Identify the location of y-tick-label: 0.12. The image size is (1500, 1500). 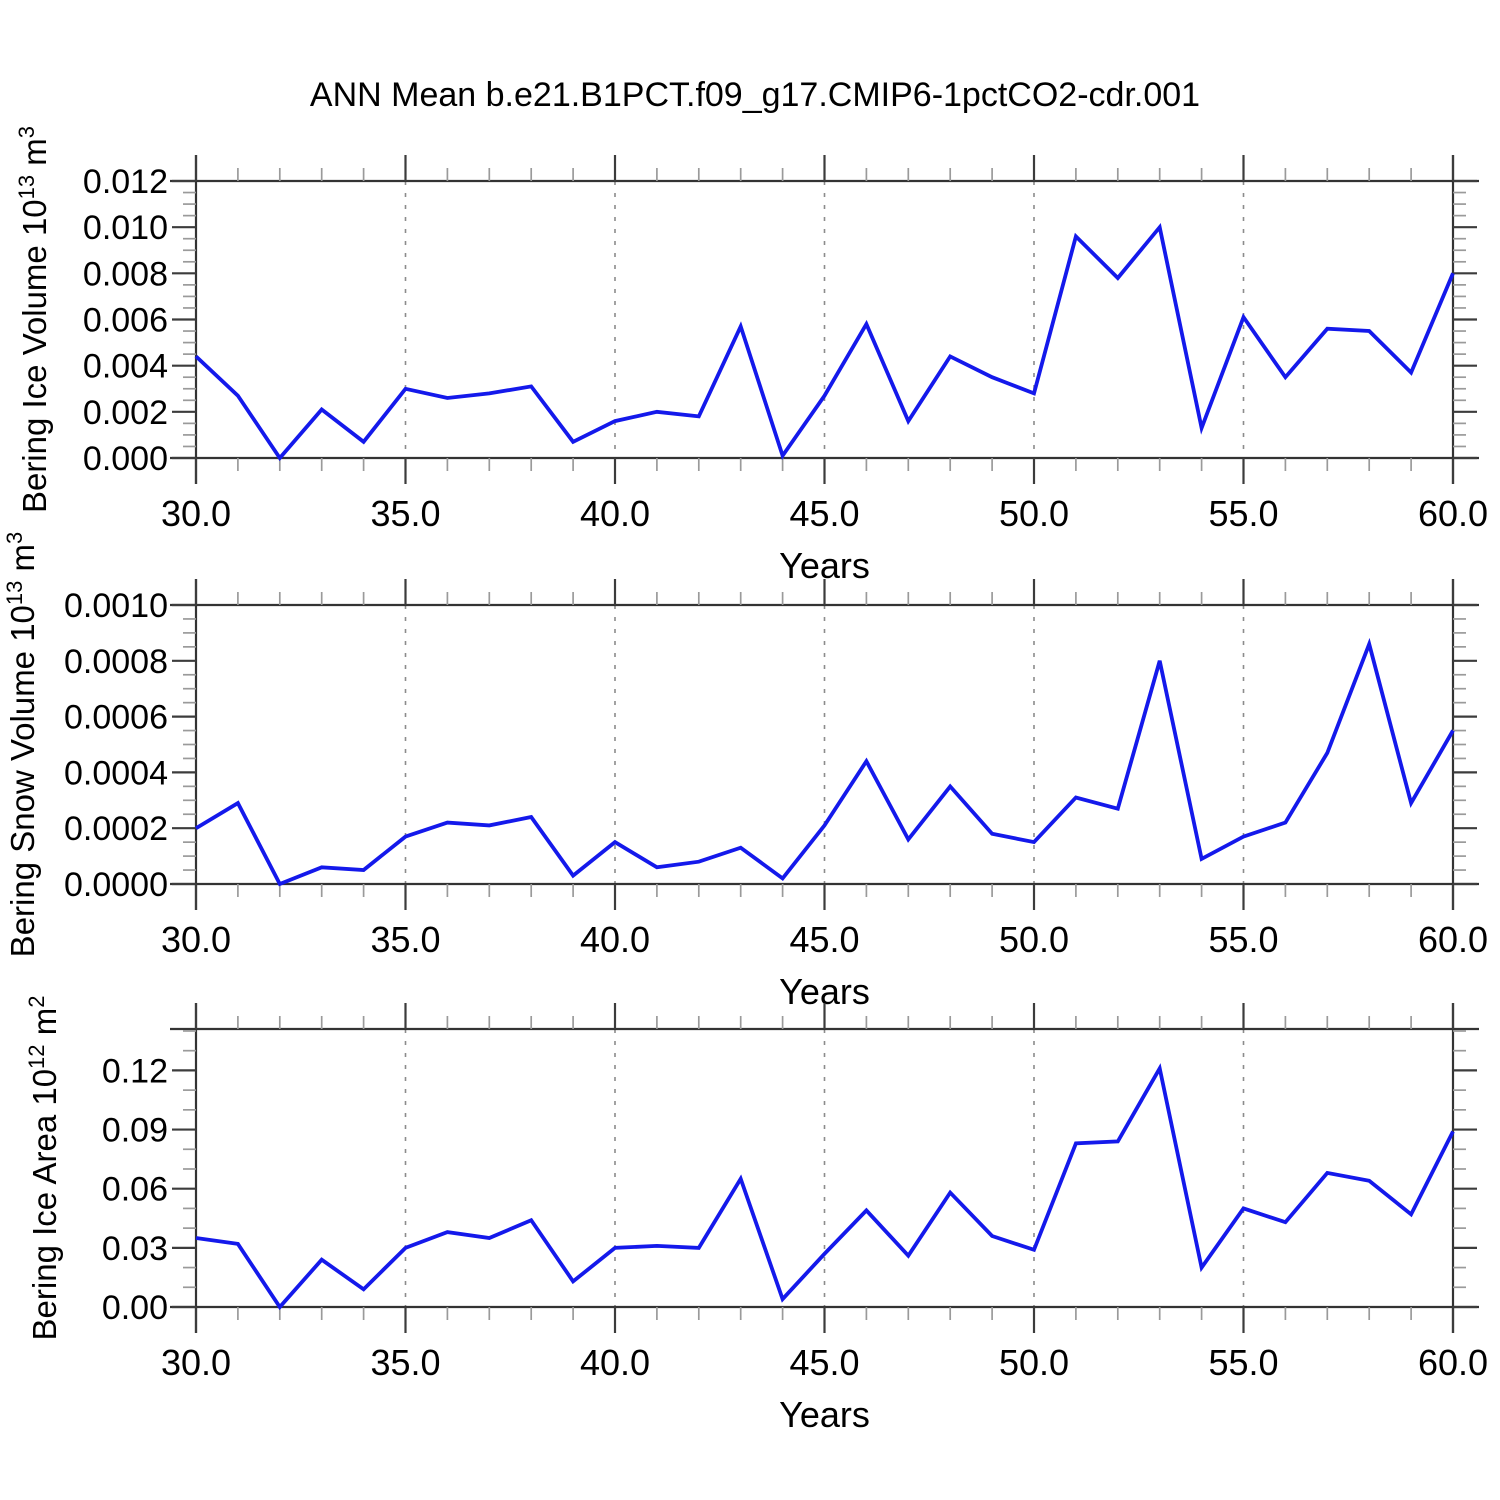
(135, 1071).